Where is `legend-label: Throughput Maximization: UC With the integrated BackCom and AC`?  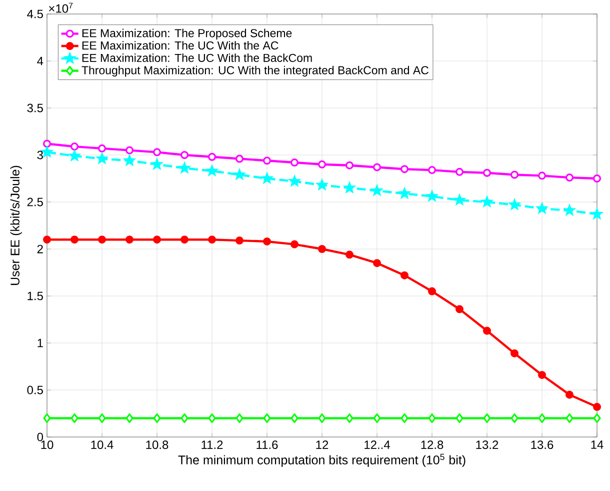 legend-label: Throughput Maximization: UC With the integrated BackCom and AC is located at coordinates (255, 71).